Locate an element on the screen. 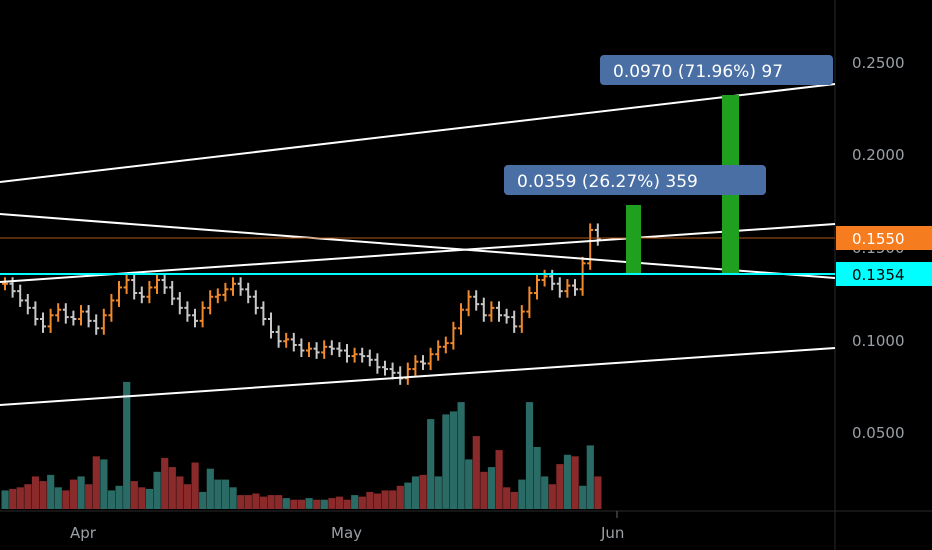  y-tick-label: 0.1000 is located at coordinates (878, 341).